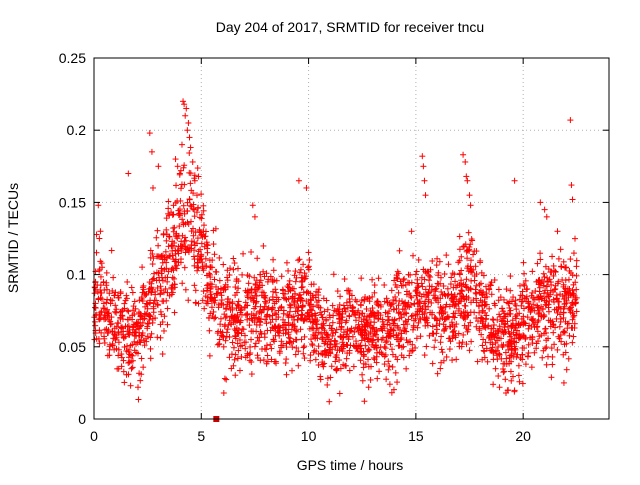 The image size is (640, 485). Describe the element at coordinates (72, 202) in the screenshot. I see `y-tick-label: 0.15` at that location.